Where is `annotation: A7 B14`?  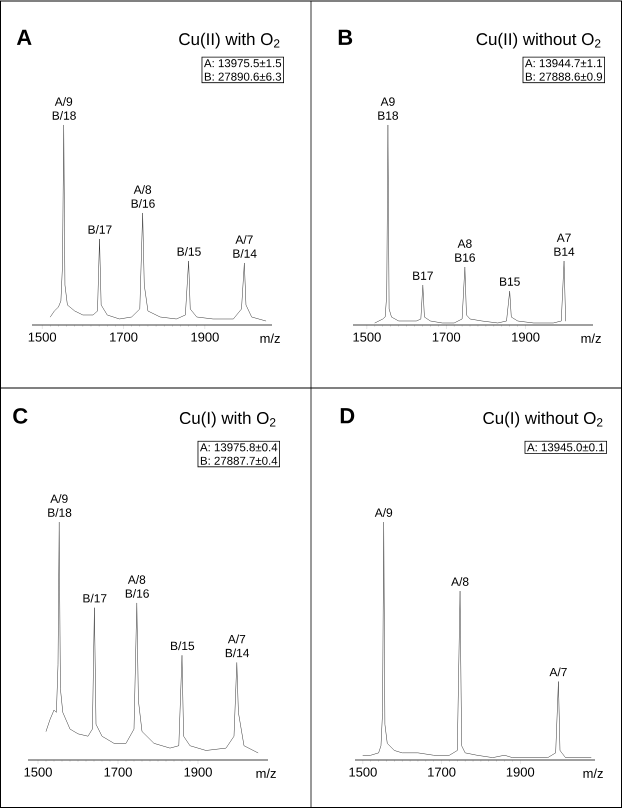 annotation: A7 B14 is located at coordinates (564, 245).